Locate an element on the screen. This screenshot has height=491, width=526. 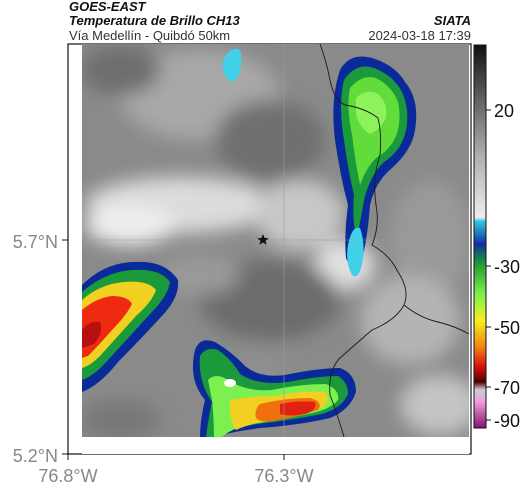
colorbar-tick-label: -30 is located at coordinates (507, 267).